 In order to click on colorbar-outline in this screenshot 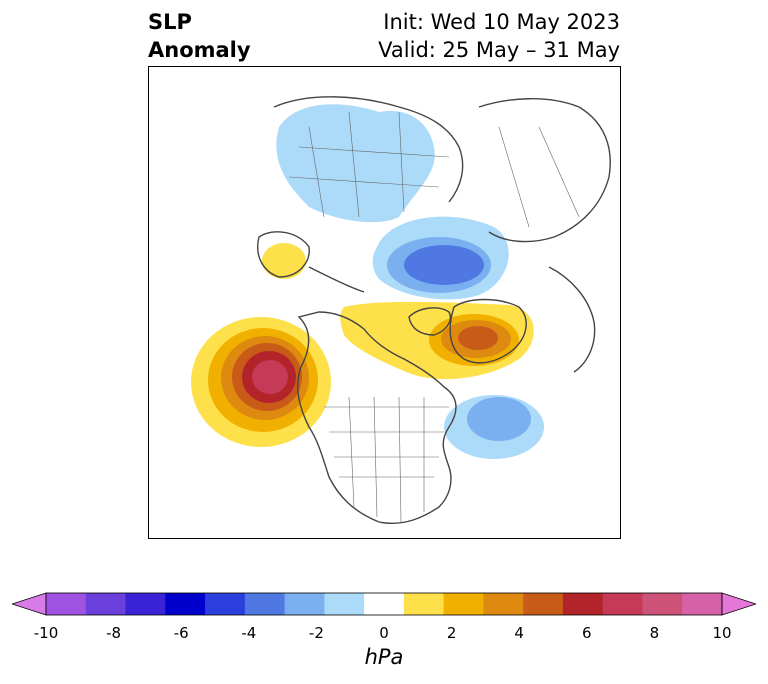, I will do `click(384, 604)`.